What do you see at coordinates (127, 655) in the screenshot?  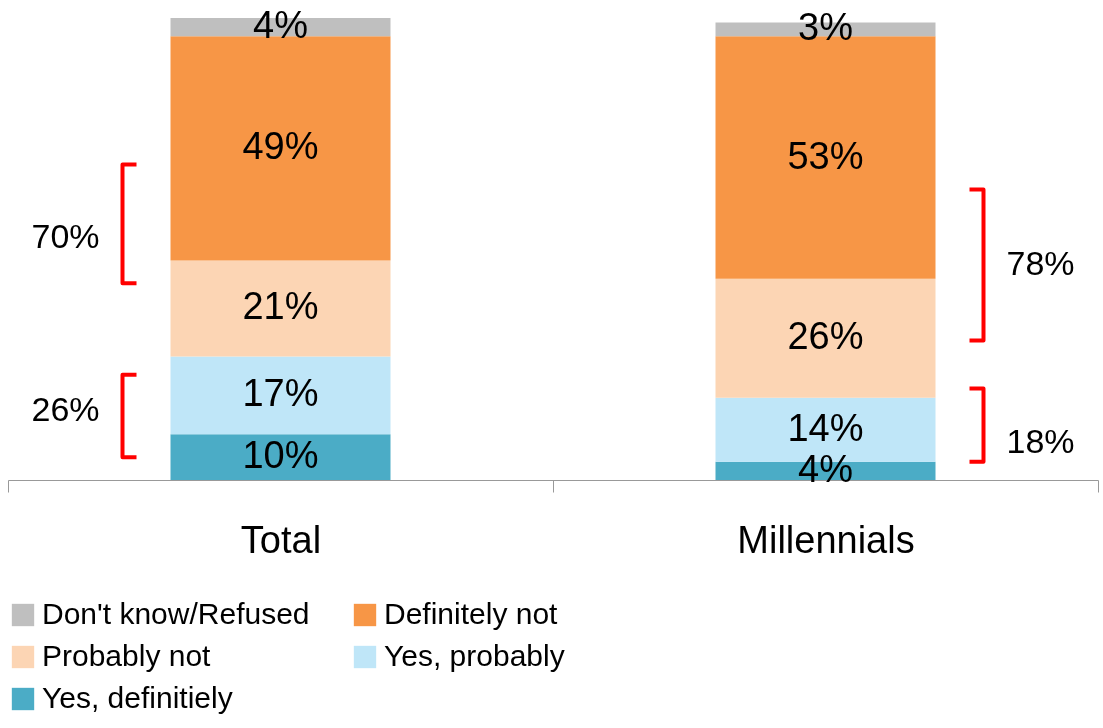 I see `legend-label: Probably not` at bounding box center [127, 655].